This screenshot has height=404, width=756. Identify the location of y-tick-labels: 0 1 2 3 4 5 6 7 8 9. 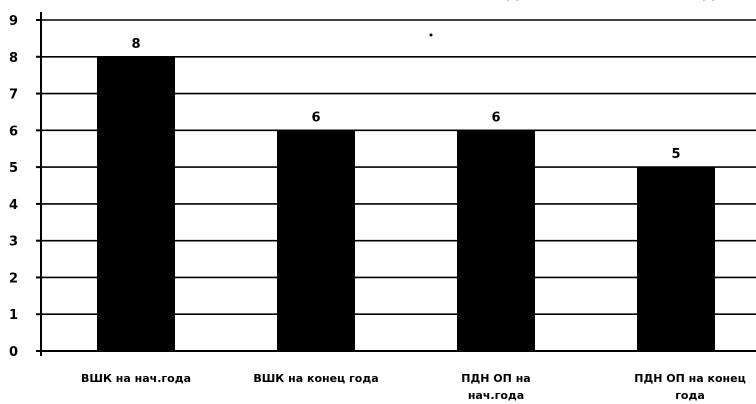
(25, 187).